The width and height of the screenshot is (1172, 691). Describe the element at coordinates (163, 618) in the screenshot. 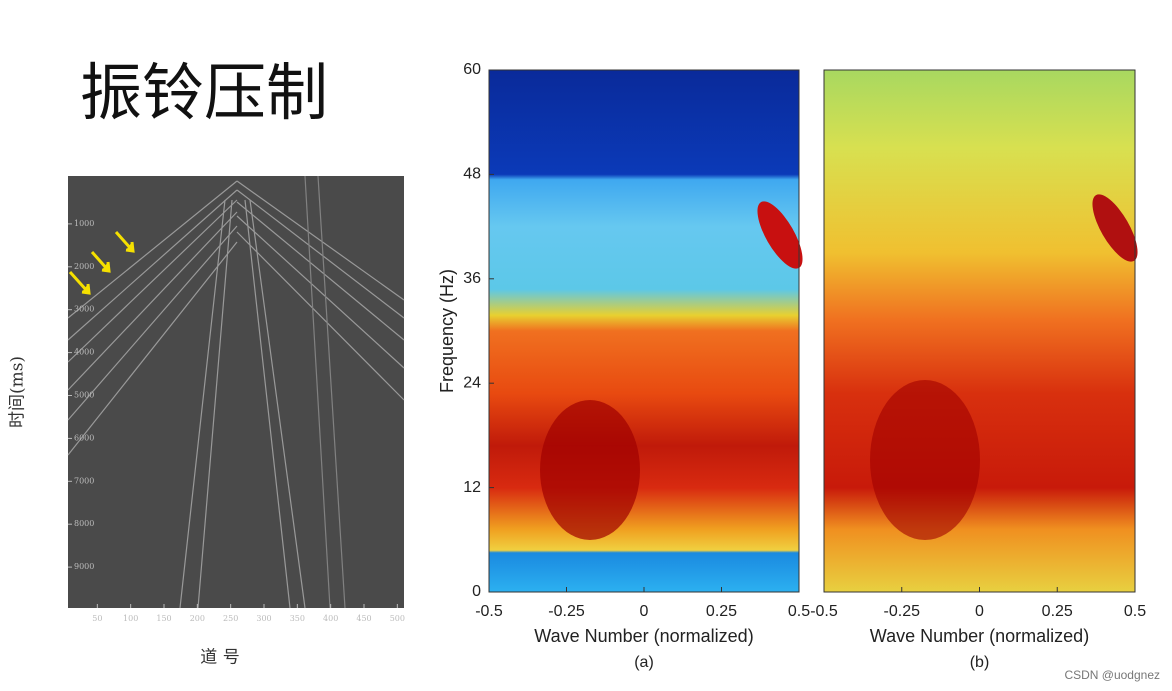

I see `x-tick-label: 150` at that location.